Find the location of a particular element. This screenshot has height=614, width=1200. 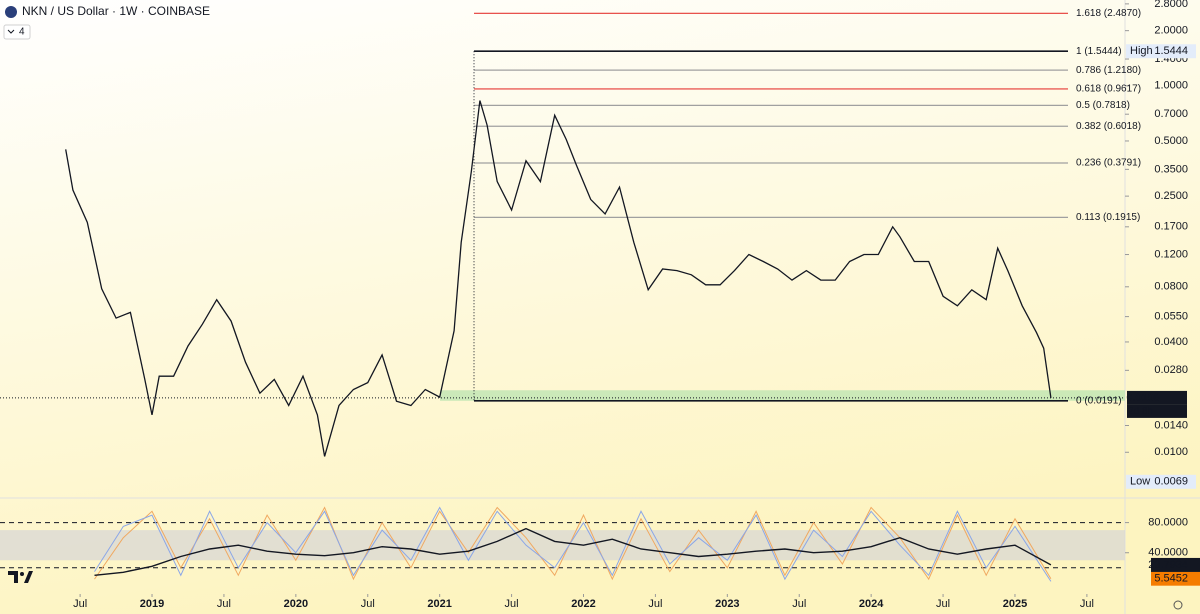

x-tick-label: 2022 is located at coordinates (583, 604).